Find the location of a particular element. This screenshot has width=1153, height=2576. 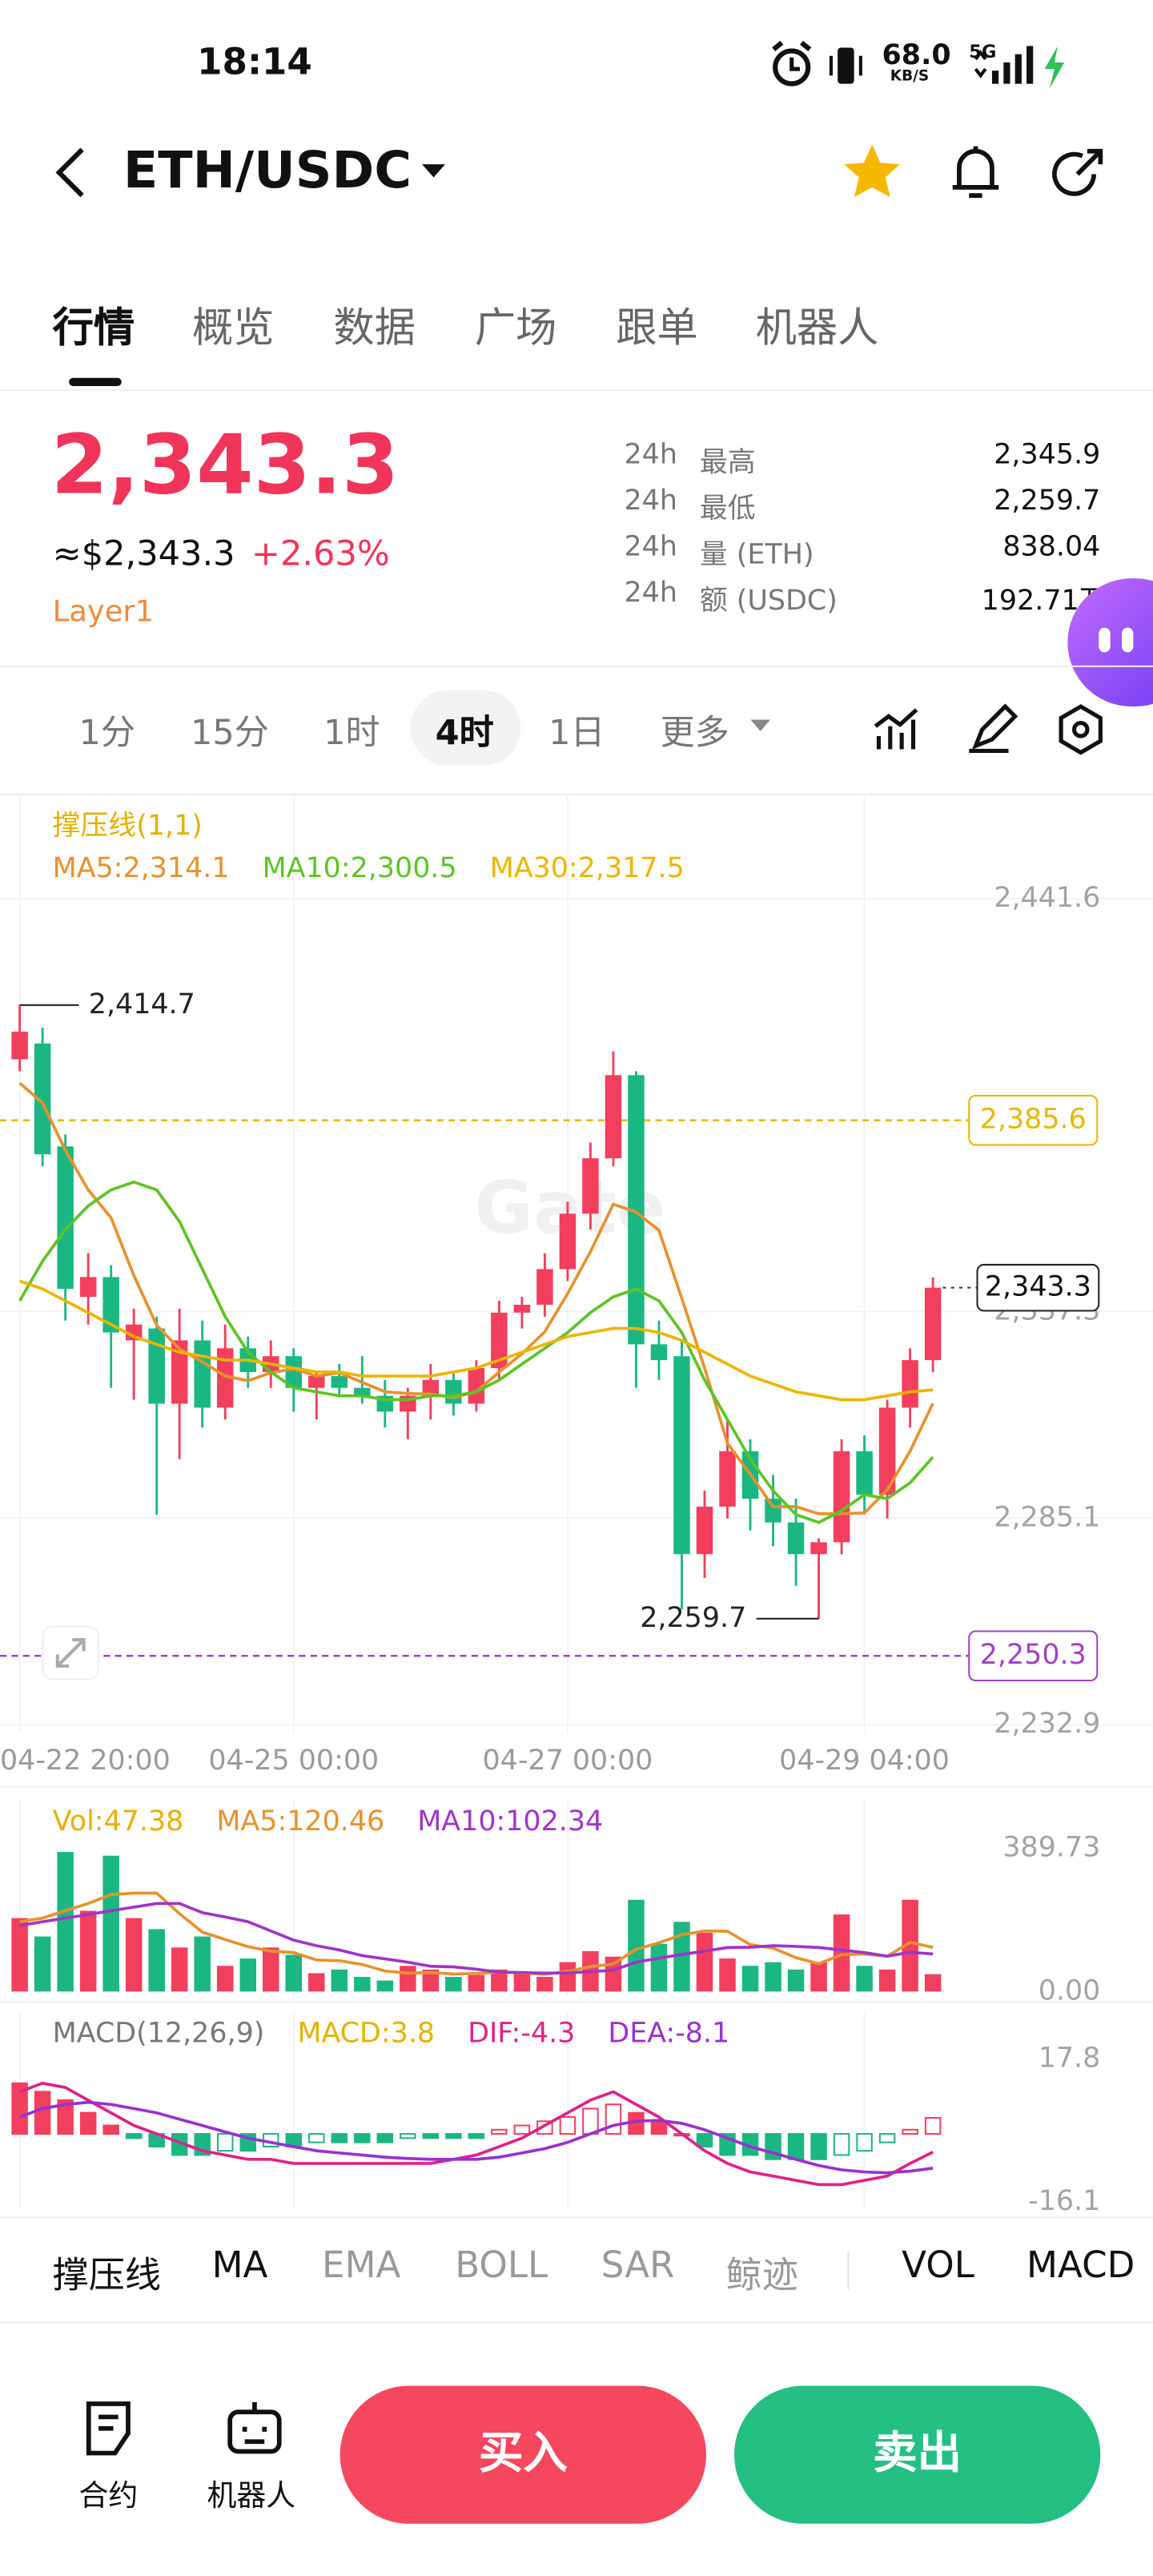

buy-button: 买入 is located at coordinates (523, 2454).